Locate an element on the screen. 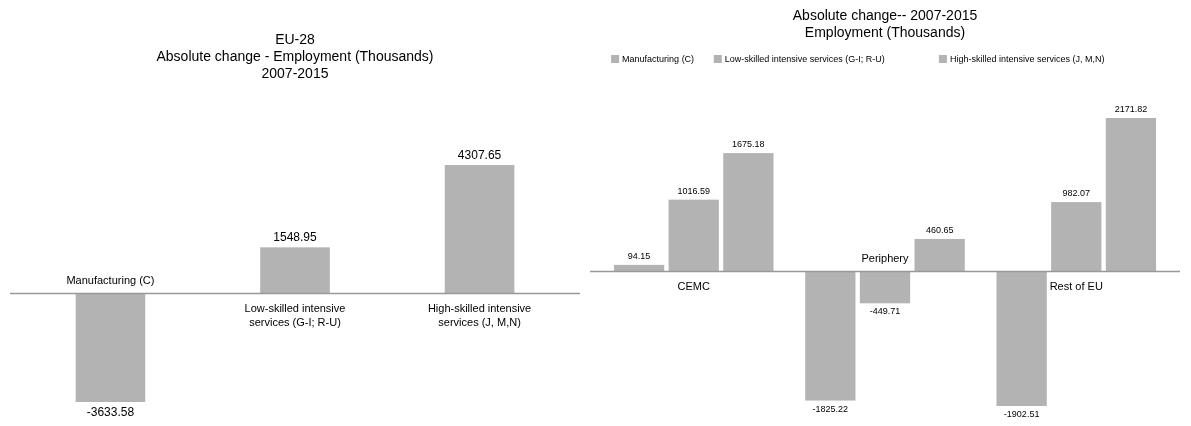 The height and width of the screenshot is (426, 1191). data-label: 4307.65 is located at coordinates (479, 155).